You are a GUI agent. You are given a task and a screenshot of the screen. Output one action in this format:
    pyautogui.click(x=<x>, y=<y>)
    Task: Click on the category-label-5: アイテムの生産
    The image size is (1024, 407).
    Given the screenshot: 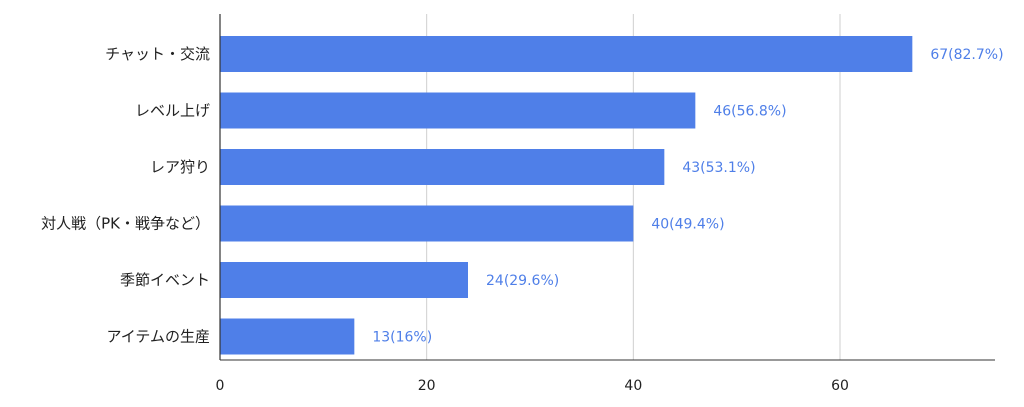 What is the action you would take?
    pyautogui.click(x=158, y=337)
    